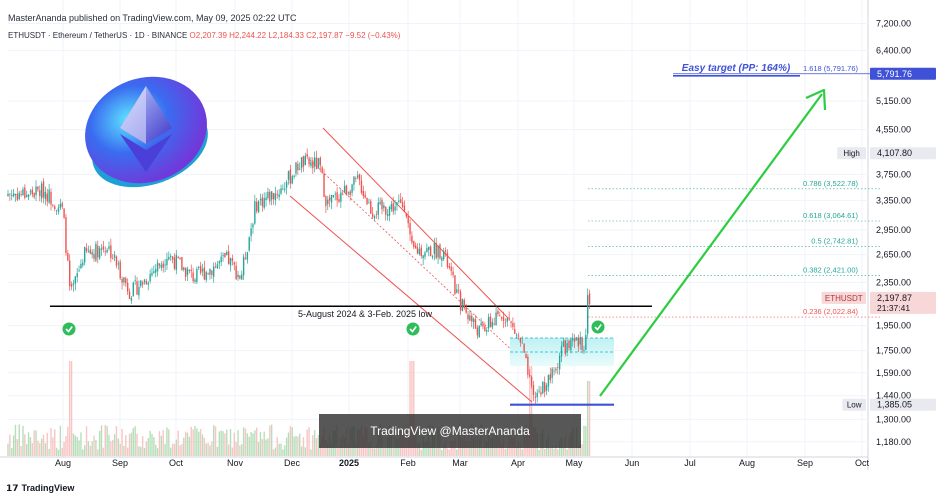 Image resolution: width=948 pixels, height=502 pixels. I want to click on fib-level-label: 0.5 (2,742.81), so click(834, 241).